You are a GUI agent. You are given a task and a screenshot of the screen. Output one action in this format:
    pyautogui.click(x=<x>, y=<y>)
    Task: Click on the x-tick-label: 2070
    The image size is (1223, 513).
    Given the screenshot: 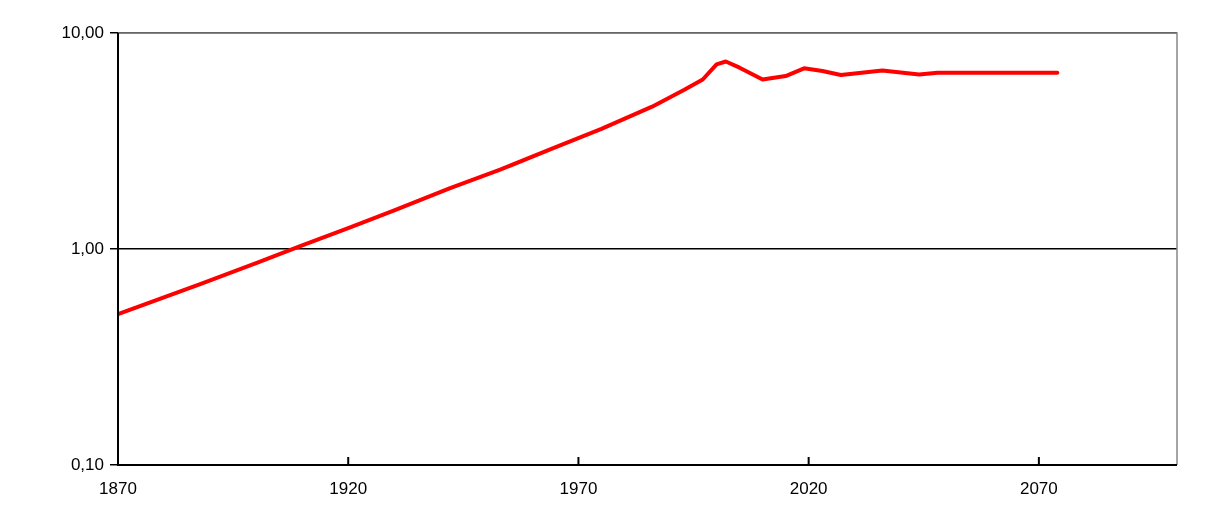 What is the action you would take?
    pyautogui.click(x=1038, y=488)
    